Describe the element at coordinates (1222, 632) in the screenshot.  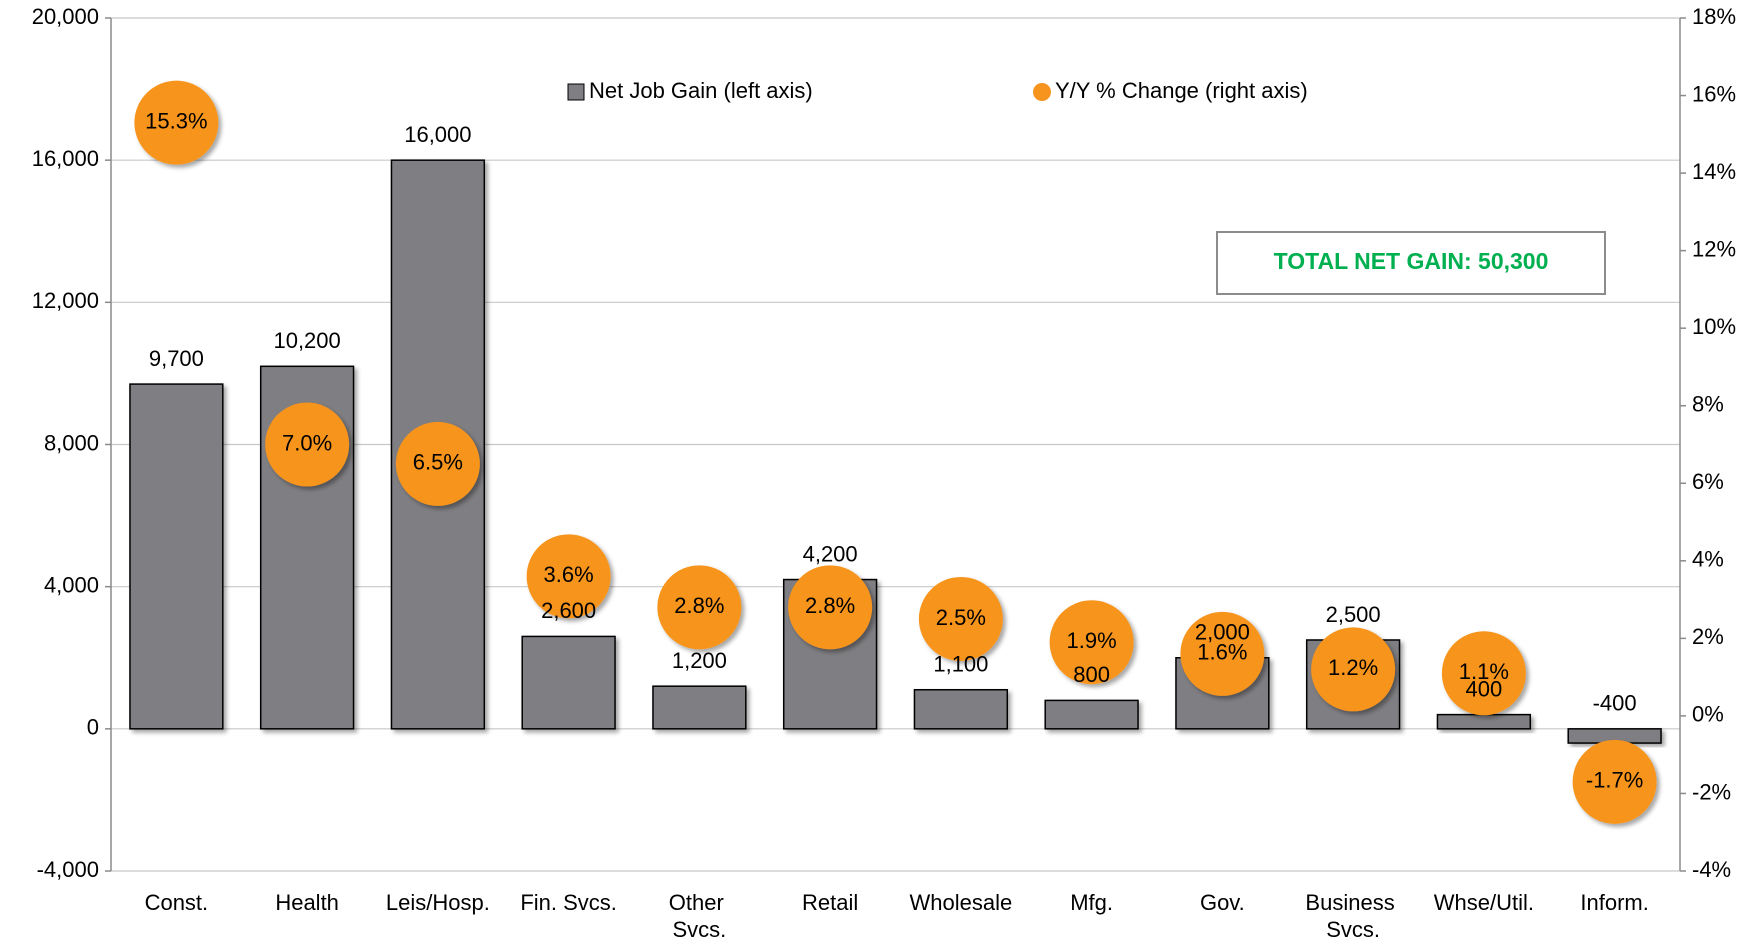
I see `data-label: 2,000` at that location.